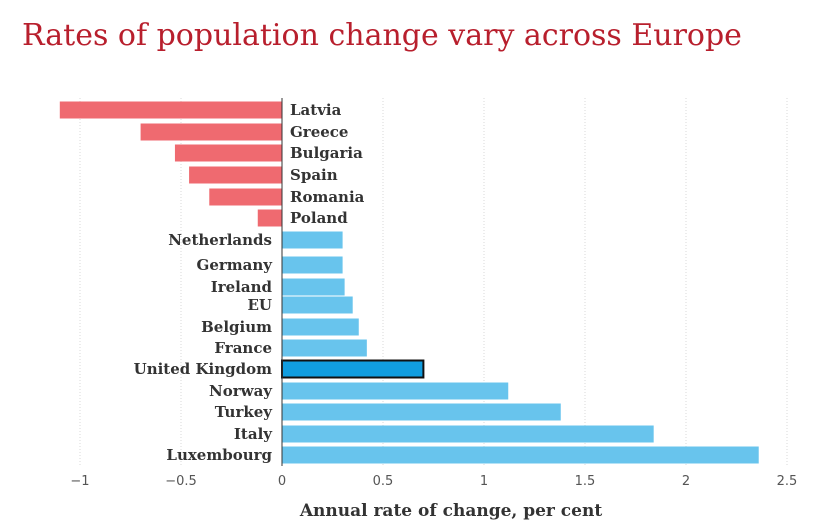 This screenshot has width=839, height=530. Describe the element at coordinates (314, 175) in the screenshot. I see `category-label: Spain` at that location.